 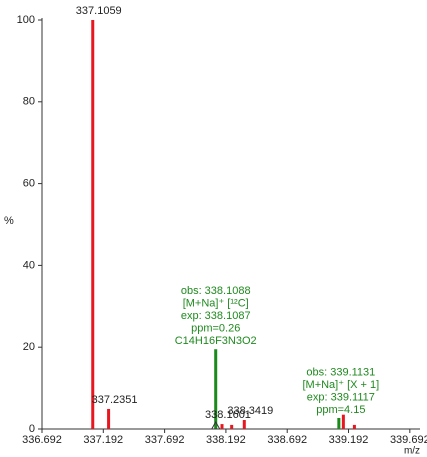 I want to click on x-tick-label: 338.692, so click(x=287, y=440).